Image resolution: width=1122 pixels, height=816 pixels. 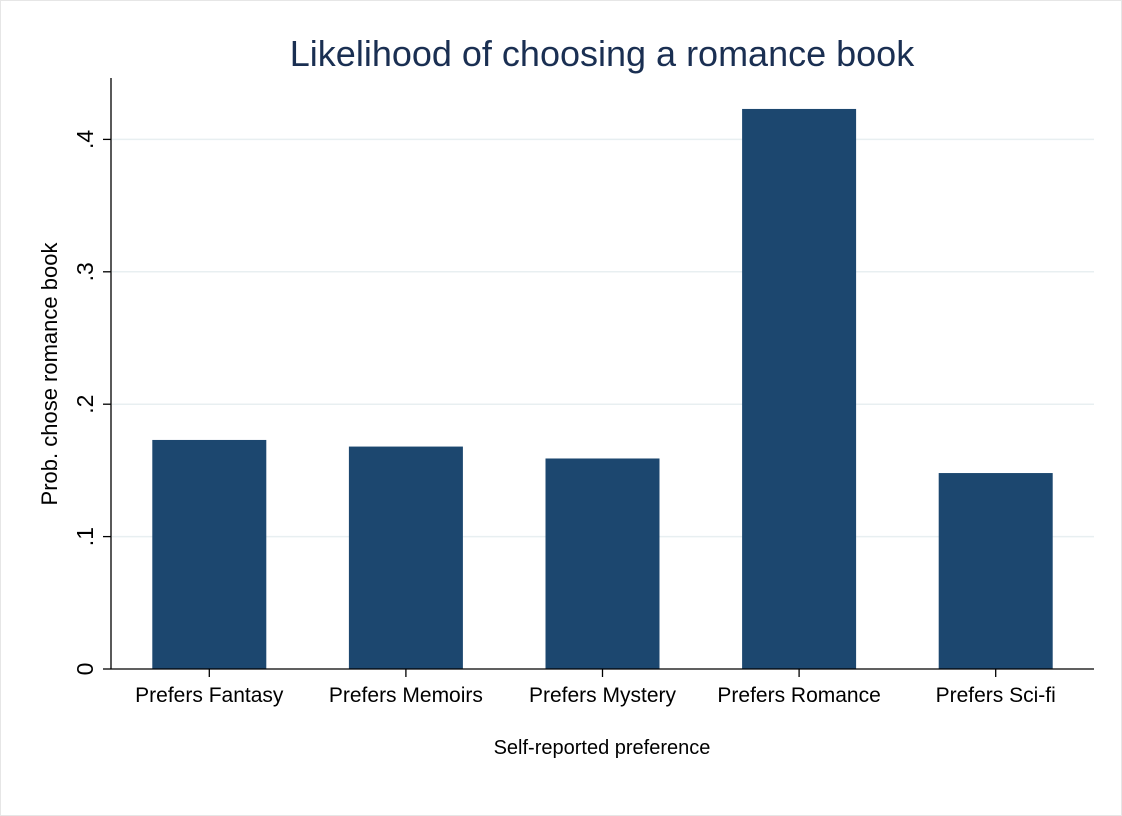 I want to click on y-tick-label: .2, so click(x=85, y=404).